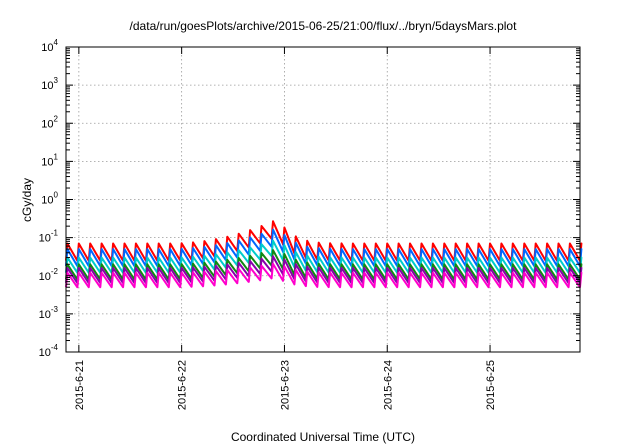  Describe the element at coordinates (49, 199) in the screenshot. I see `y-tick-label: 10⁰` at that location.